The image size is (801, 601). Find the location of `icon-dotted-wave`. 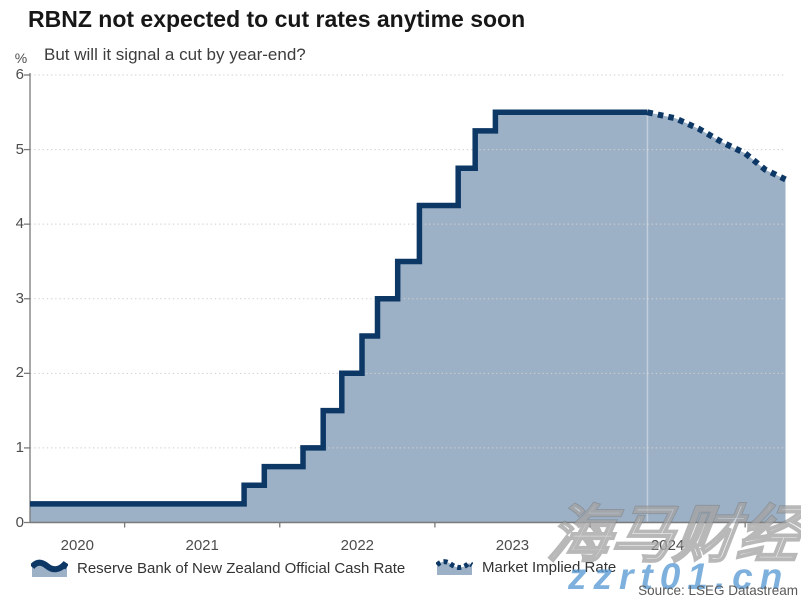

icon-dotted-wave is located at coordinates (454, 564).